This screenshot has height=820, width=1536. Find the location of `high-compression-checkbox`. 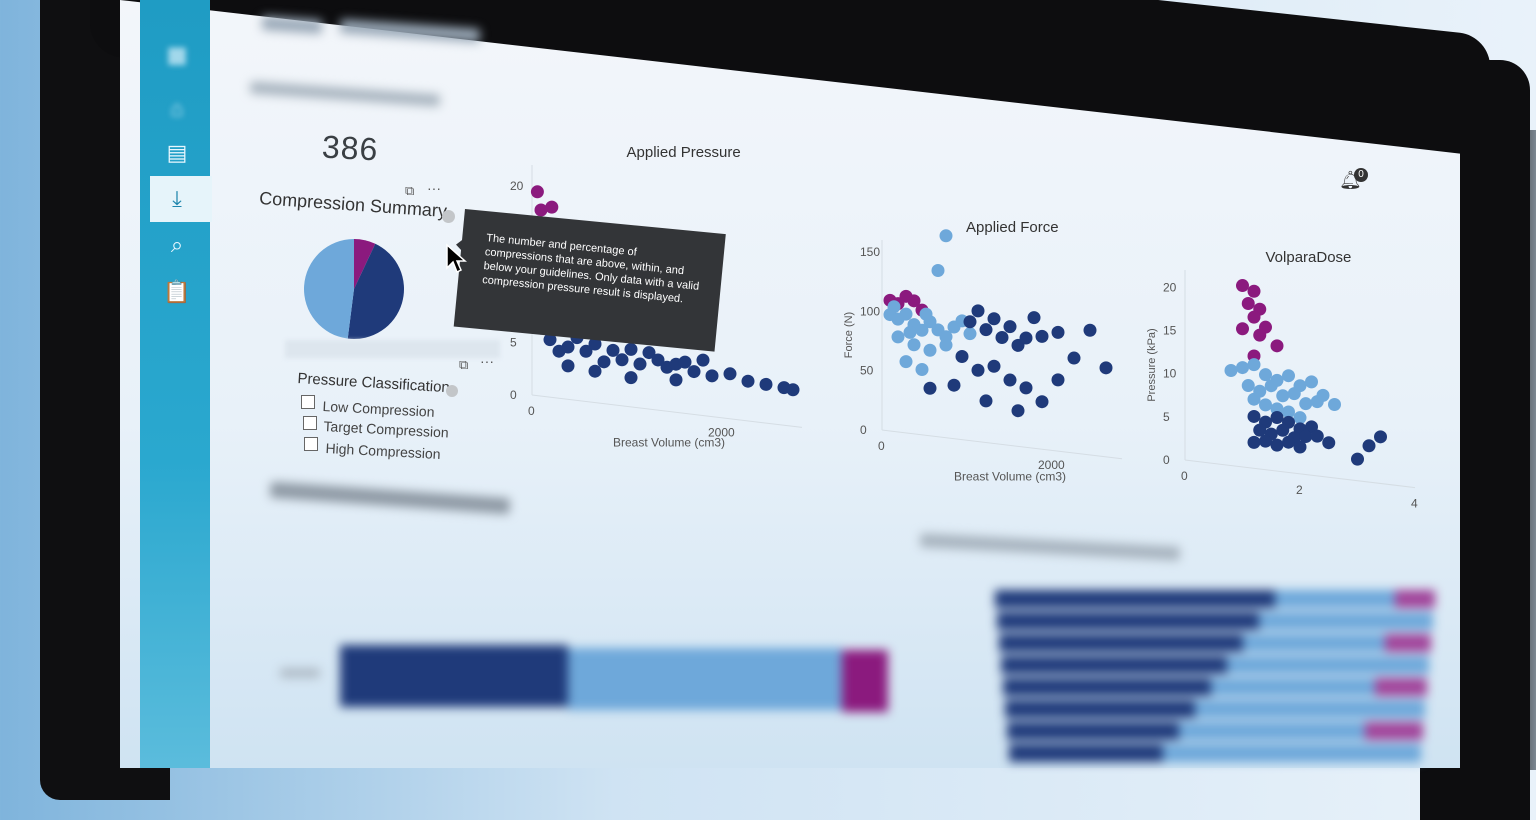

high-compression-checkbox is located at coordinates (311, 444).